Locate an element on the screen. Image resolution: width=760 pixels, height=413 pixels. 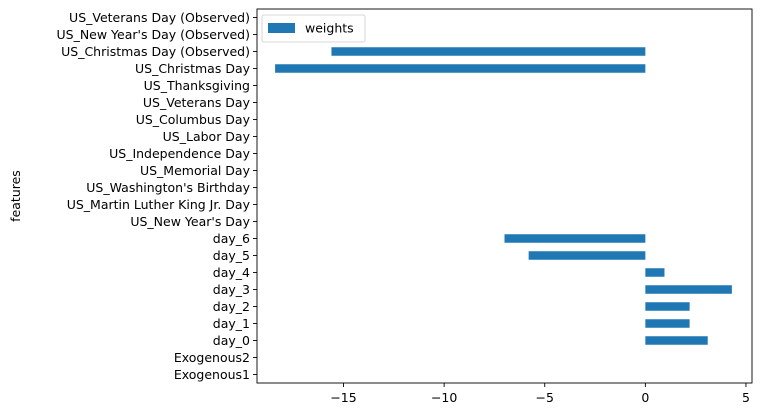
y-tick-label: US_Thanksgiving is located at coordinates (197, 85).